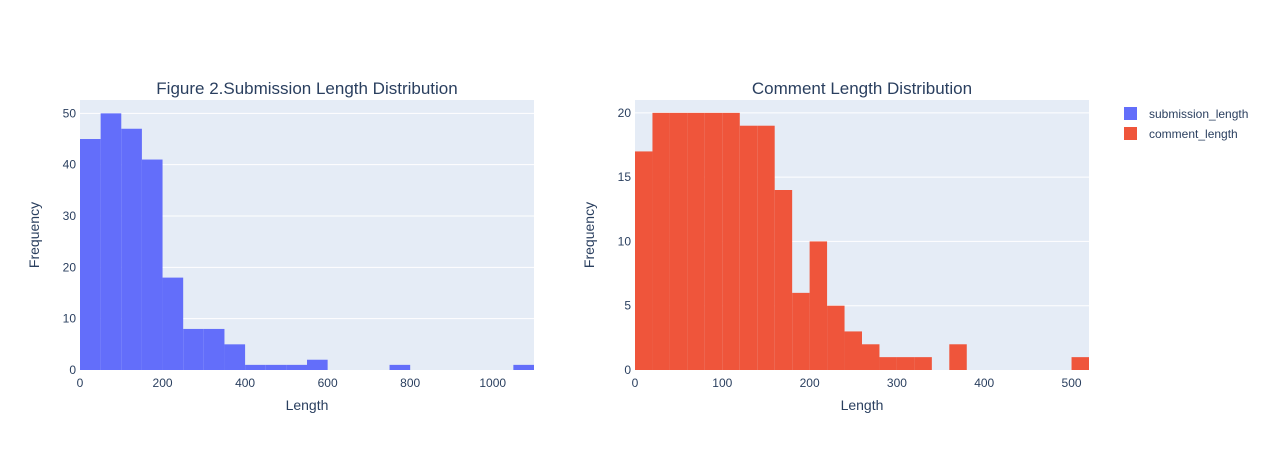  What do you see at coordinates (1186, 124) in the screenshot?
I see `legend: submission_length comment_length` at bounding box center [1186, 124].